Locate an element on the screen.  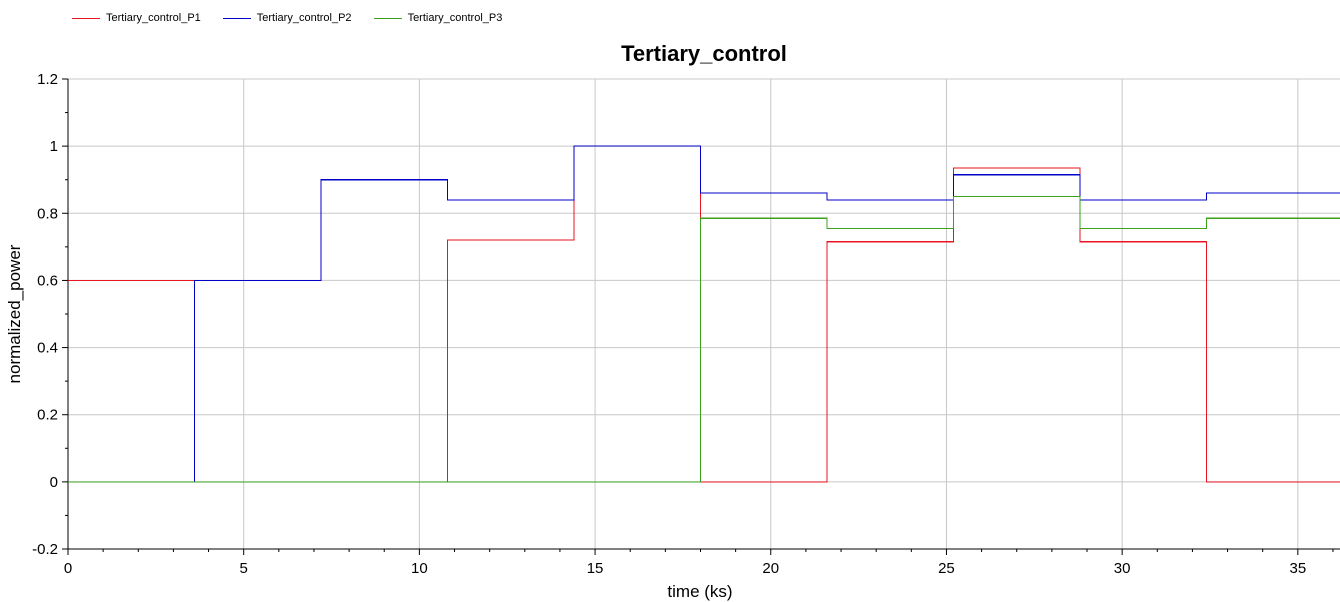
y-tick-label: 0 is located at coordinates (54, 482).